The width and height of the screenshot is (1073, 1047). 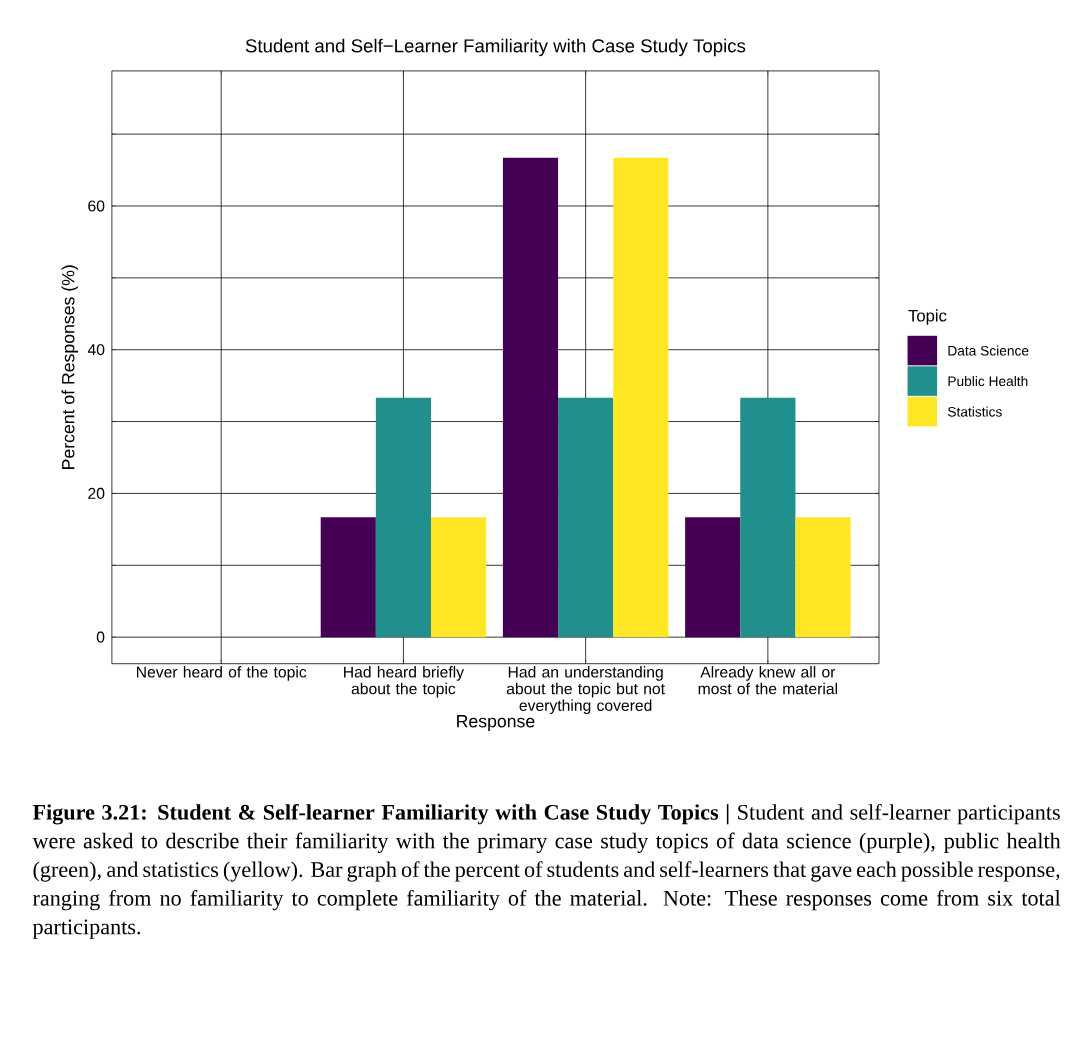 What do you see at coordinates (69, 367) in the screenshot?
I see `y-axis-title: Percent of Responses (%)` at bounding box center [69, 367].